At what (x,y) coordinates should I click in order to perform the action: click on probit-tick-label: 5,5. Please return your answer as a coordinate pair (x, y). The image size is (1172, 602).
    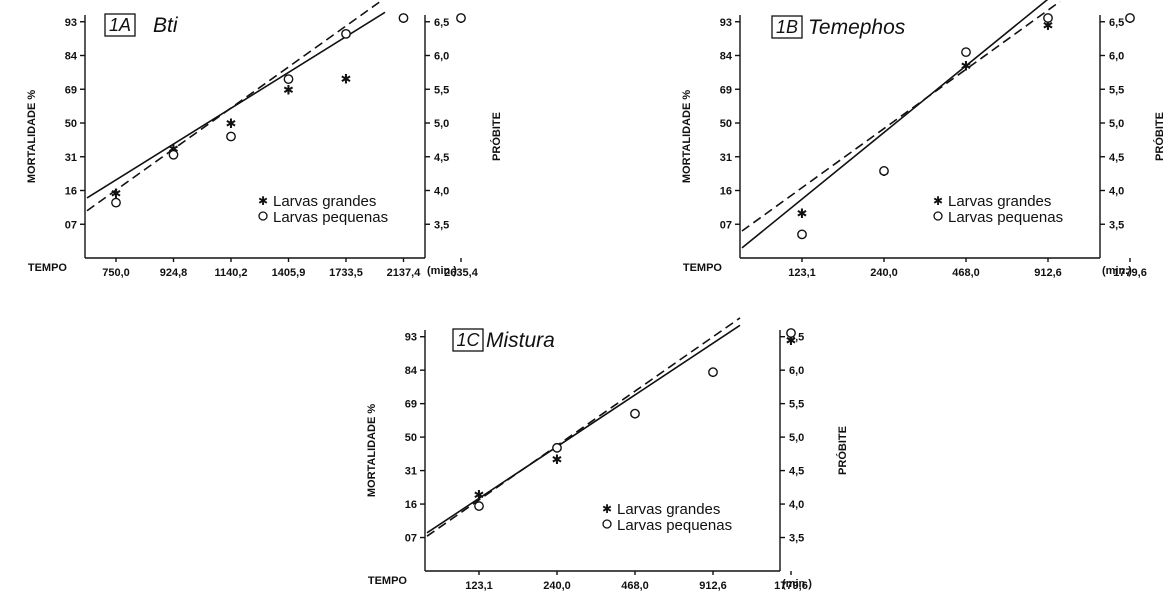
    Looking at the image, I should click on (796, 405).